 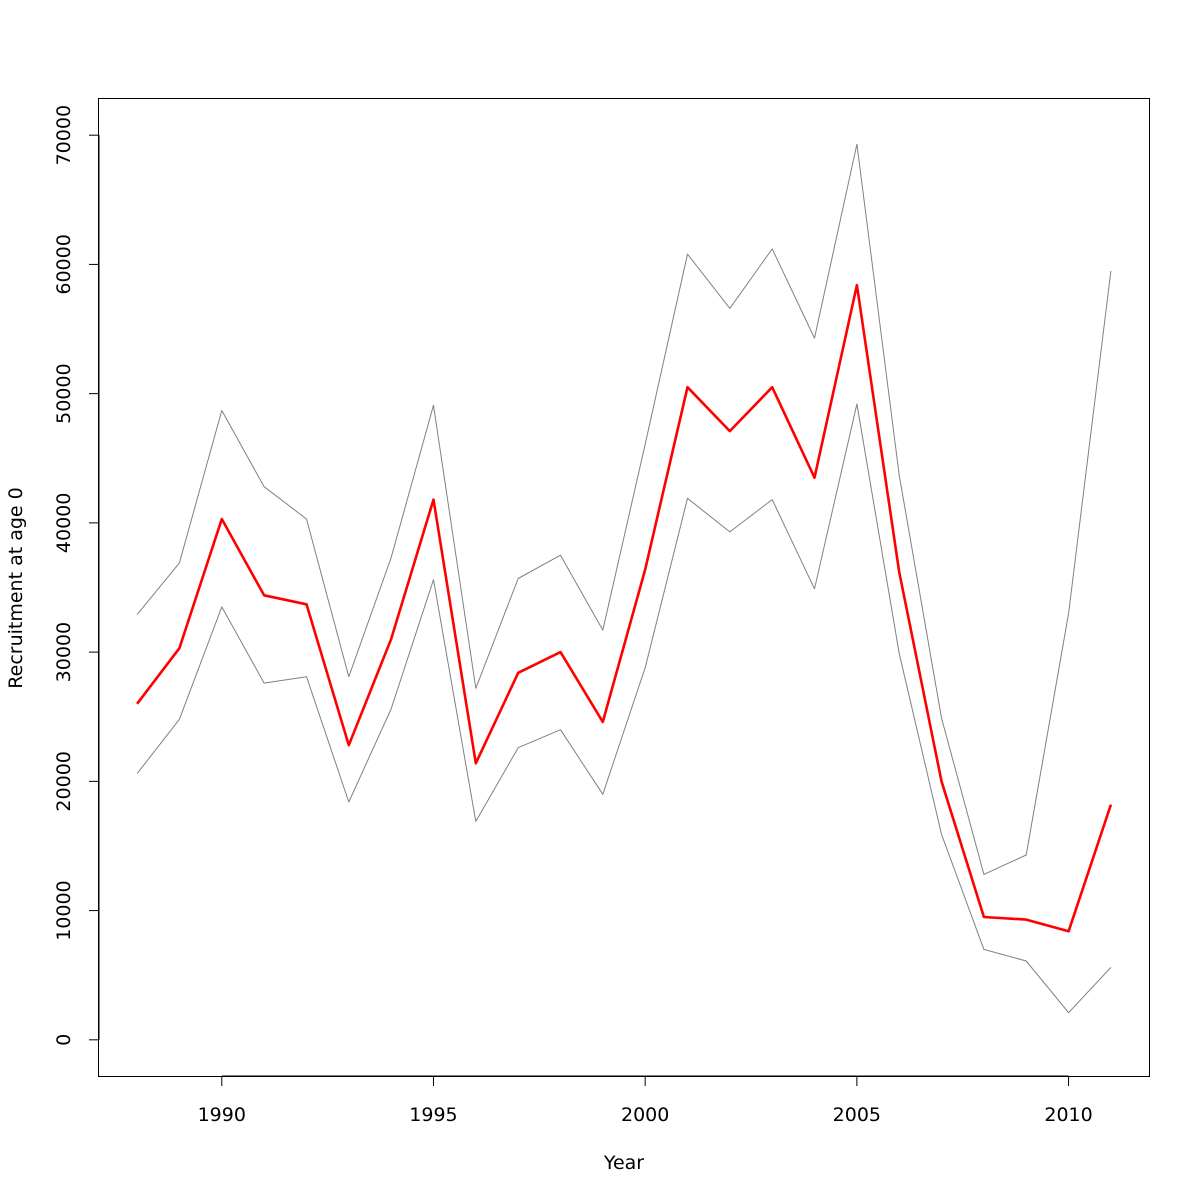 I want to click on x-axis: 1990 1995 2000 2005 2010, so click(x=645, y=1100).